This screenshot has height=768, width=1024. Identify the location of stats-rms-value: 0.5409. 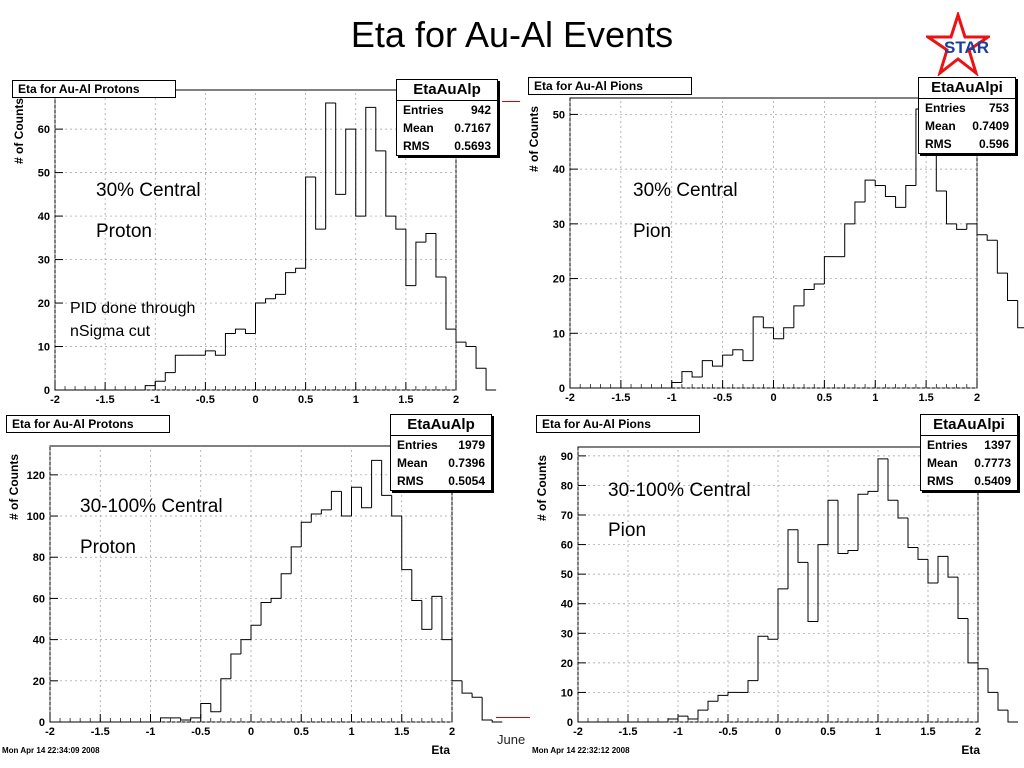
(992, 481).